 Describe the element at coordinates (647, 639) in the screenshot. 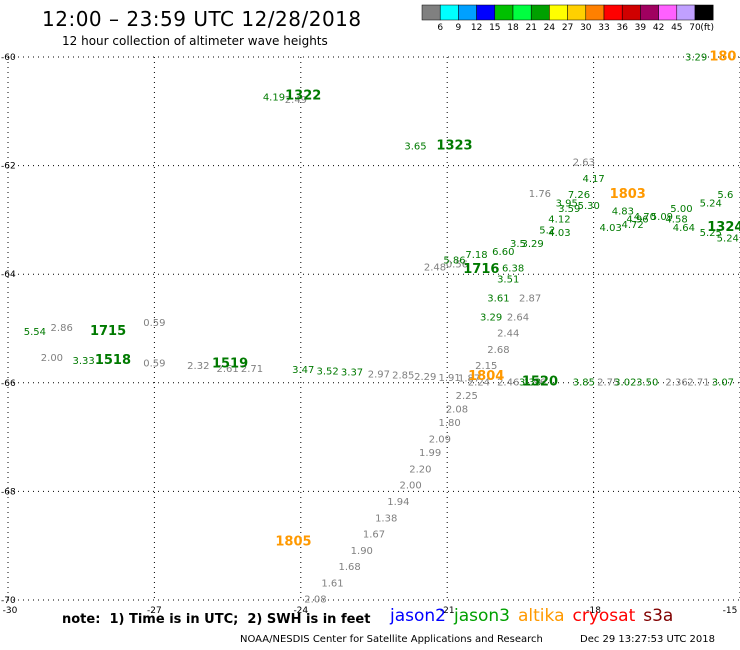

I see `footer-timestamp: Dec 29 13:27:53 UTC 2018` at that location.